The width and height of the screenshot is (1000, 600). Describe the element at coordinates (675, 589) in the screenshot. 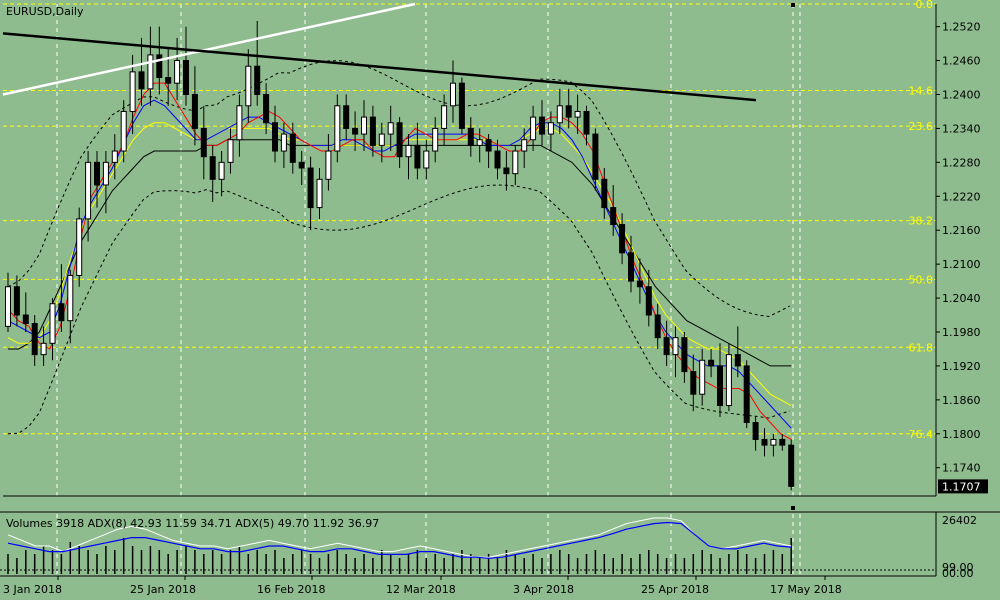

I see `x-tick-label: 25 Apr 2018` at that location.